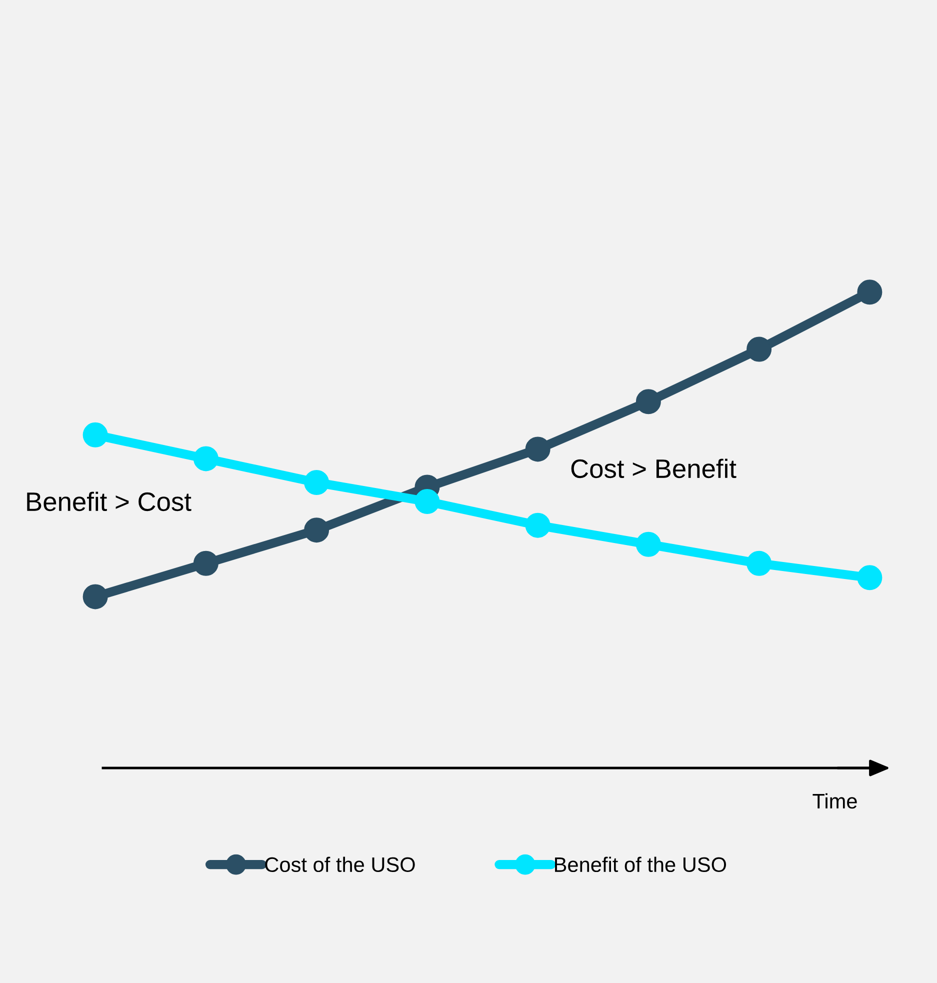  What do you see at coordinates (834, 801) in the screenshot?
I see `x-axis-title: Time` at bounding box center [834, 801].